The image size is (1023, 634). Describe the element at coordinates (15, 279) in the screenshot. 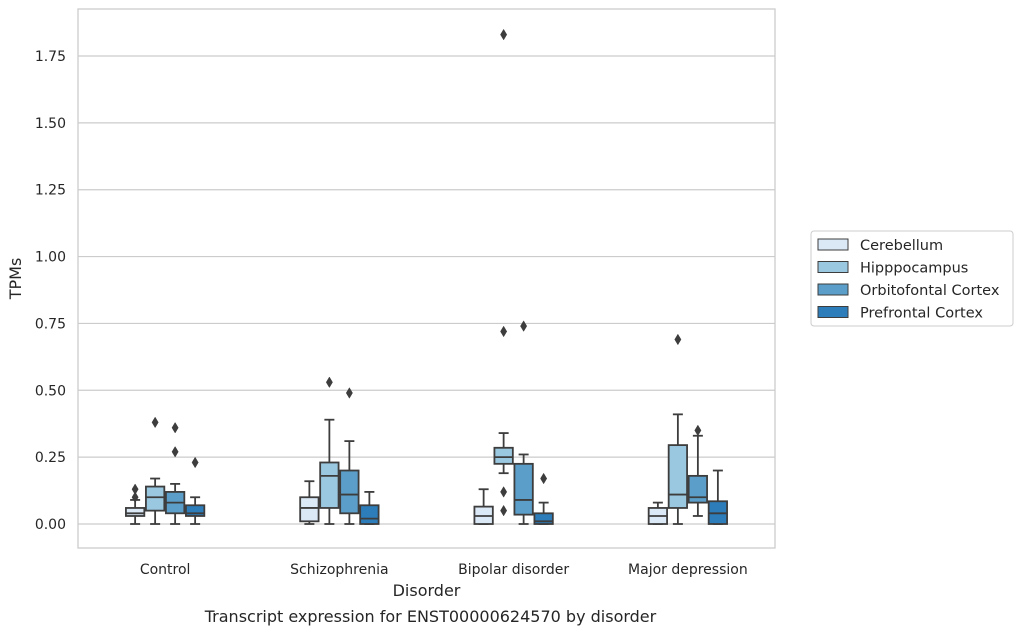

I see `y-axis-label: TPMs` at that location.